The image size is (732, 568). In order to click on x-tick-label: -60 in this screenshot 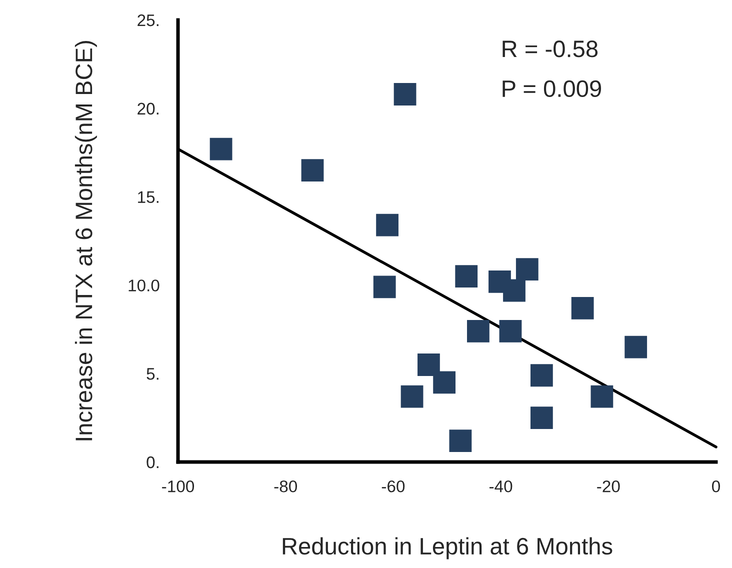, I will do `click(393, 486)`.